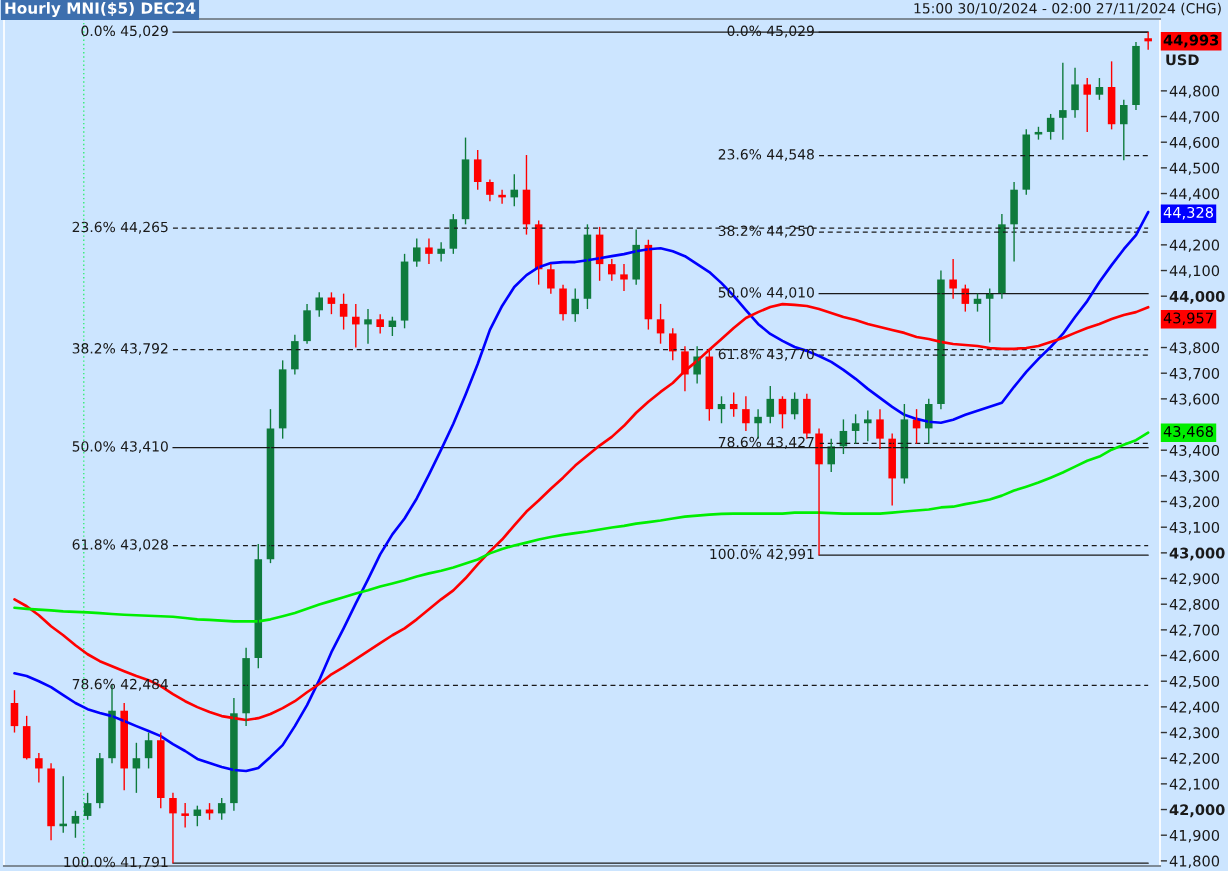 This screenshot has height=871, width=1228. What do you see at coordinates (1194, 631) in the screenshot?
I see `y-tick-label: 42,700` at bounding box center [1194, 631].